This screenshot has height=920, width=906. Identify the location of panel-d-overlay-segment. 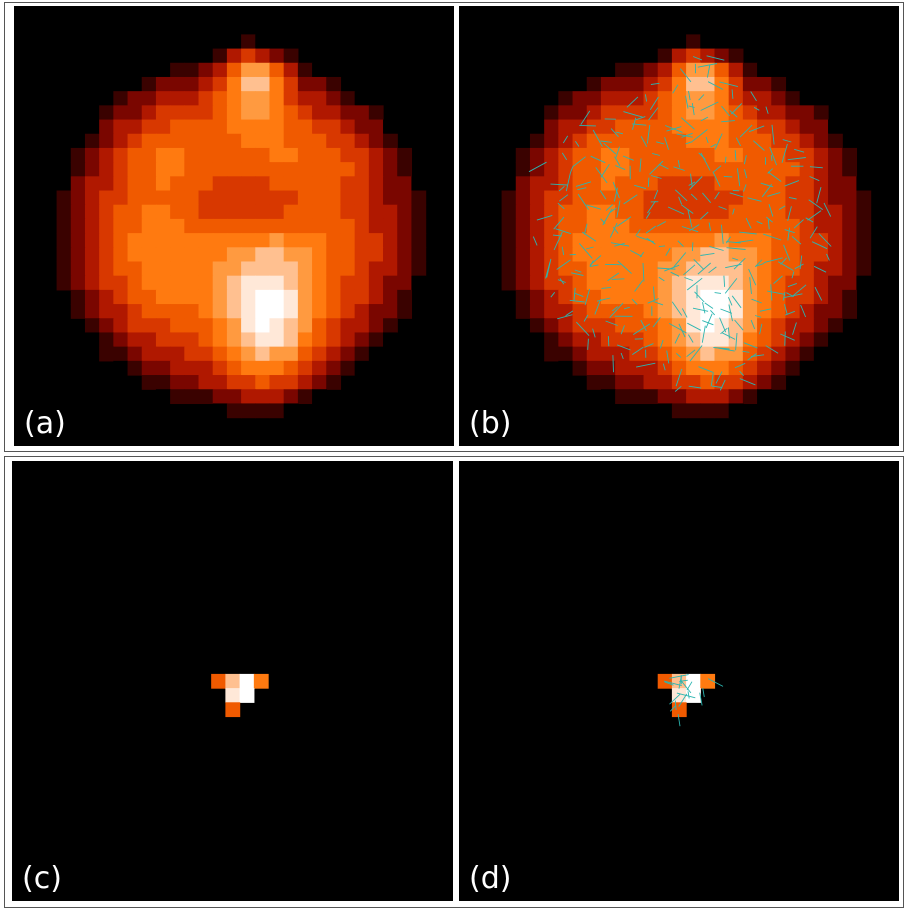
(715, 682).